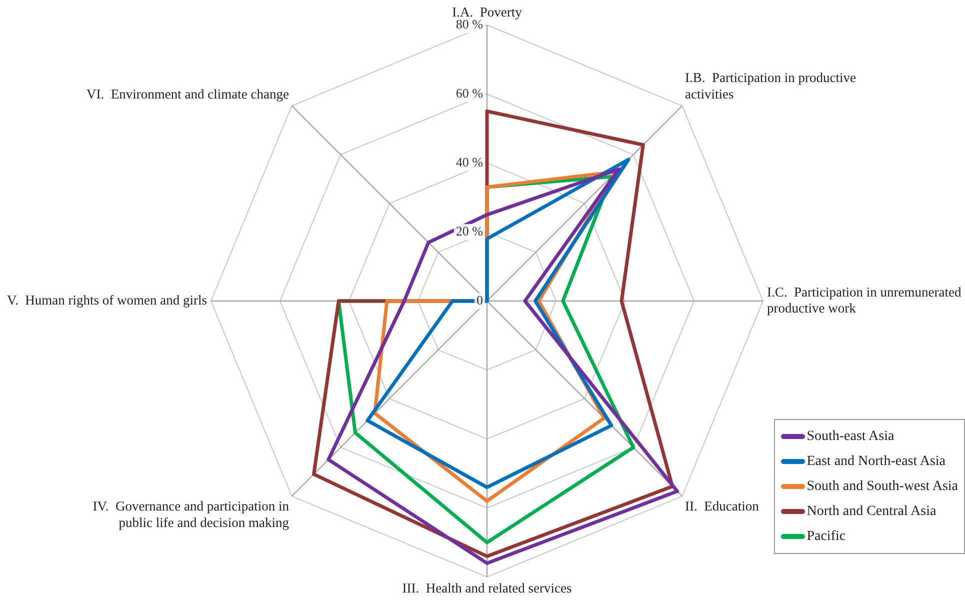  Describe the element at coordinates (470, 92) in the screenshot. I see `y-tick-label: 60 %` at that location.